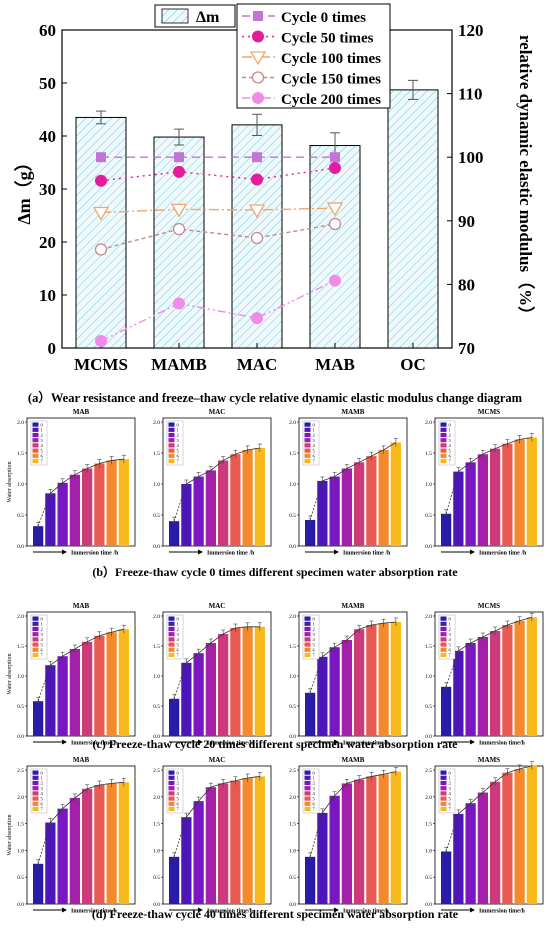 Image resolution: width=550 pixels, height=928 pixels. I want to click on legend-label: 0, so click(178, 618).